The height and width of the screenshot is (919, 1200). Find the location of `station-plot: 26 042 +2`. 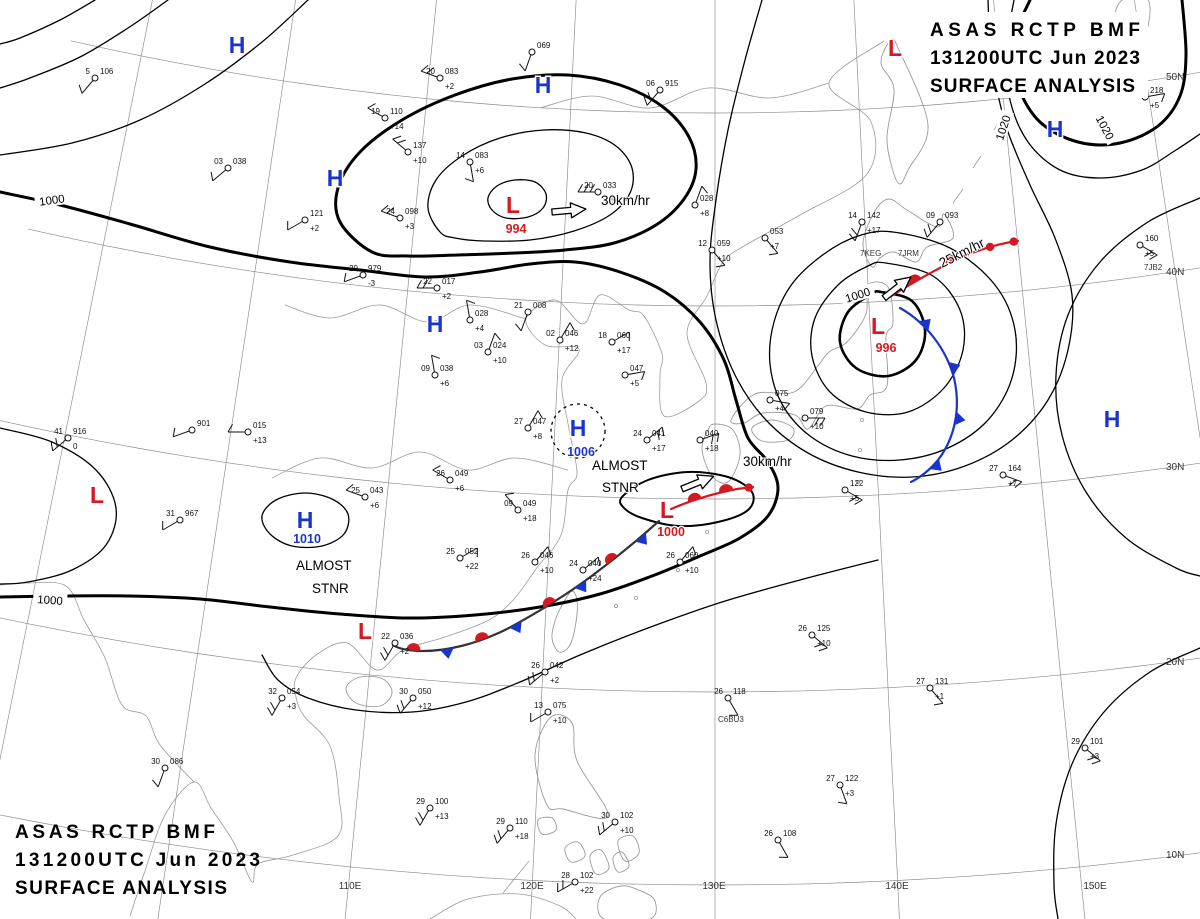

station-plot: 26 042 +2 is located at coordinates (545, 673).